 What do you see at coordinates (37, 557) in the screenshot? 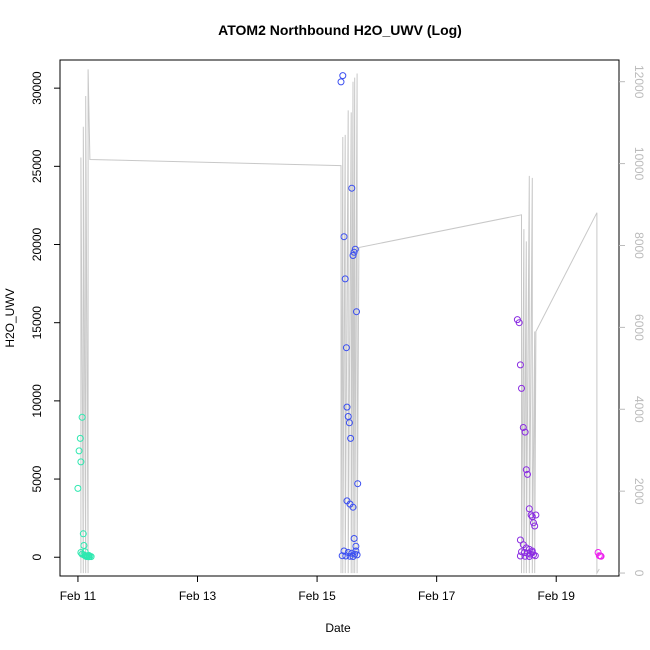
I see `y-left-tick-label: 0` at bounding box center [37, 557].